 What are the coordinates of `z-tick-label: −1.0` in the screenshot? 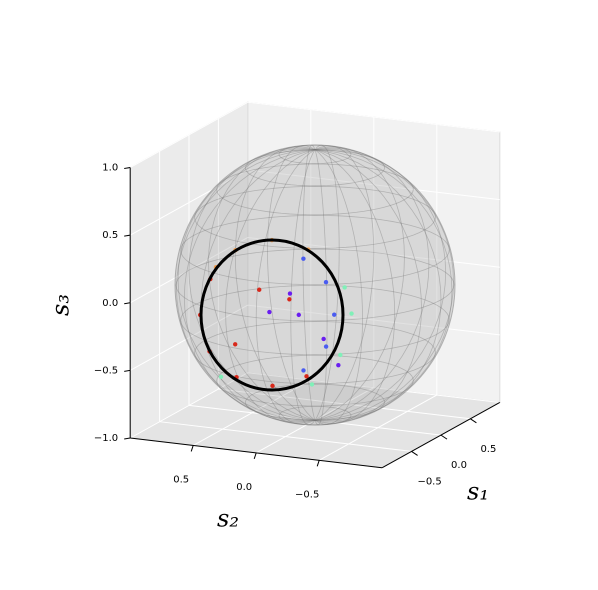 It's located at (106, 438).